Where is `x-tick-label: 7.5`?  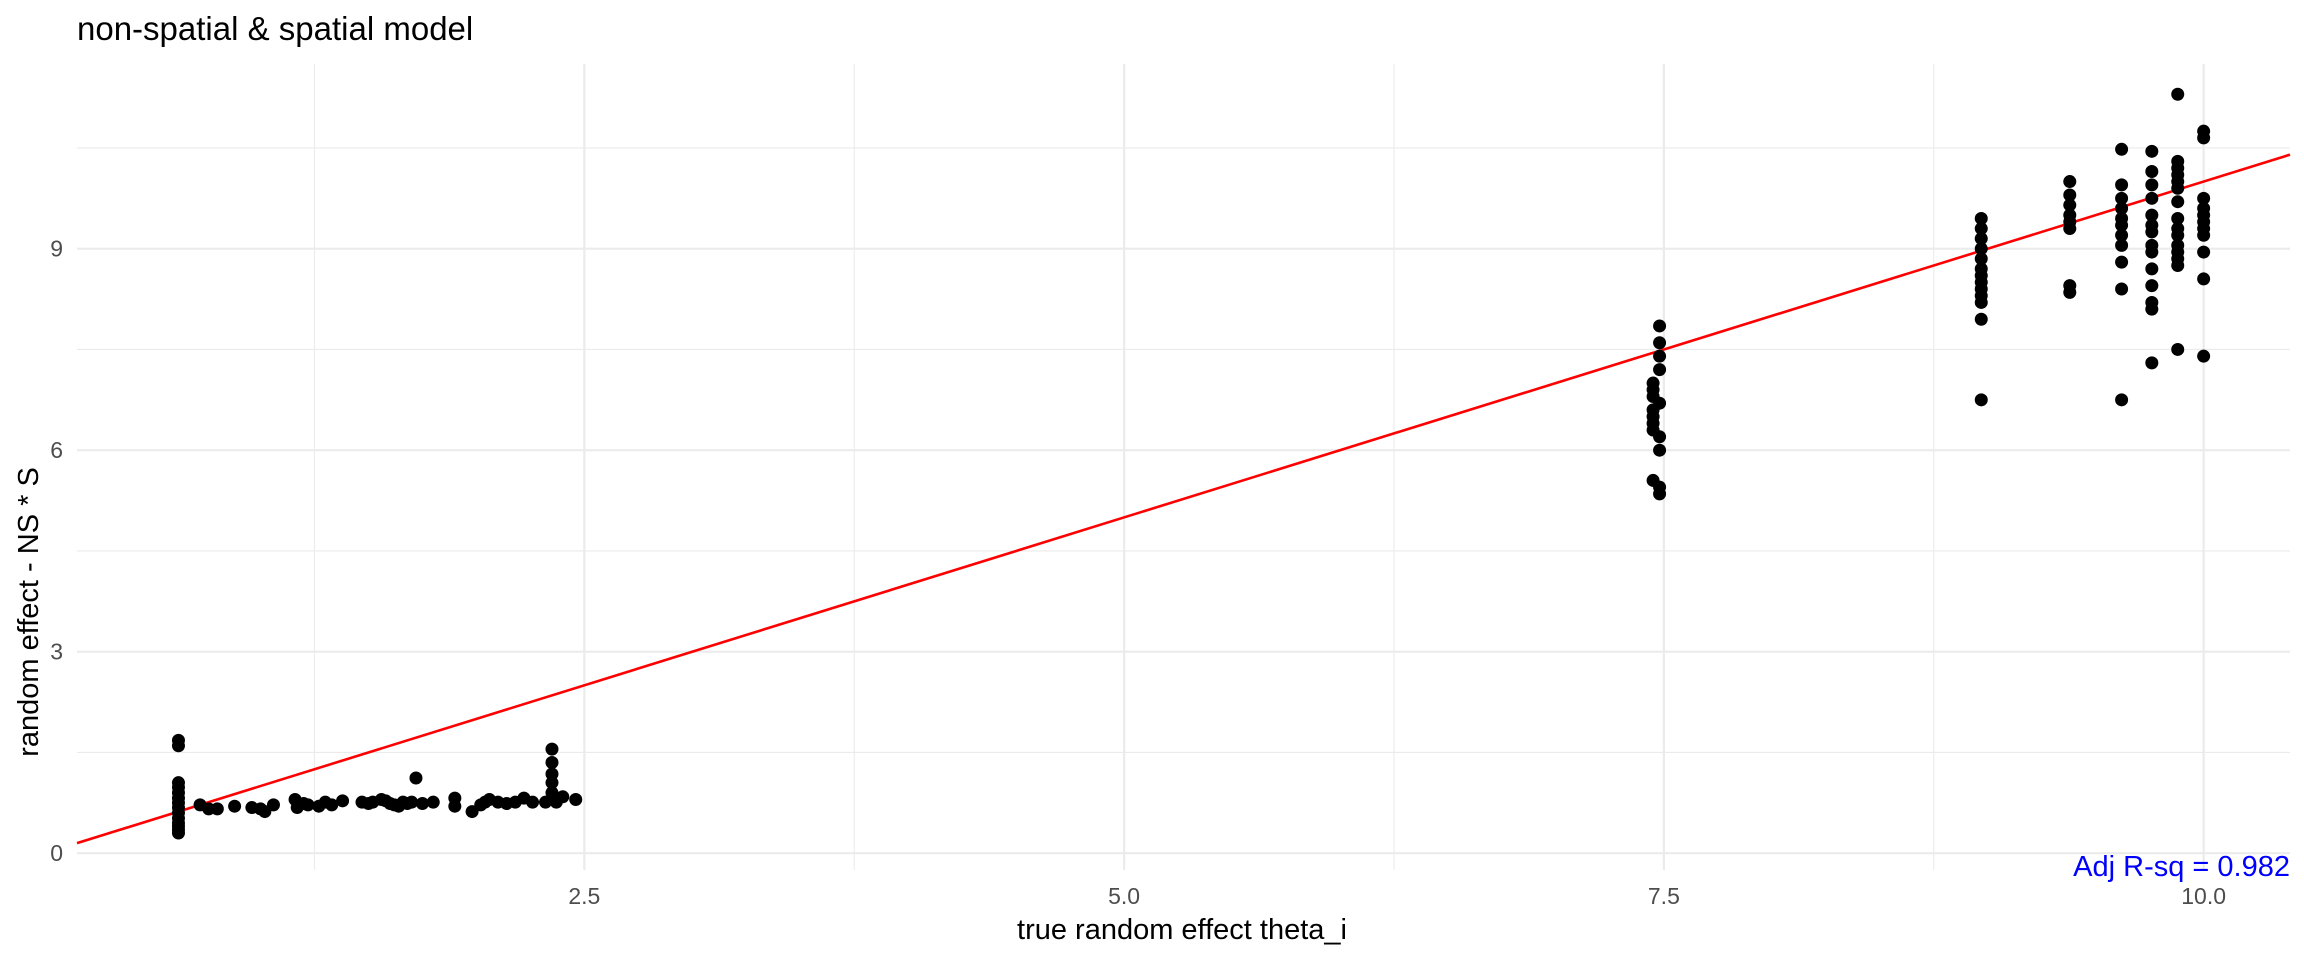 x-tick-label: 7.5 is located at coordinates (1664, 896).